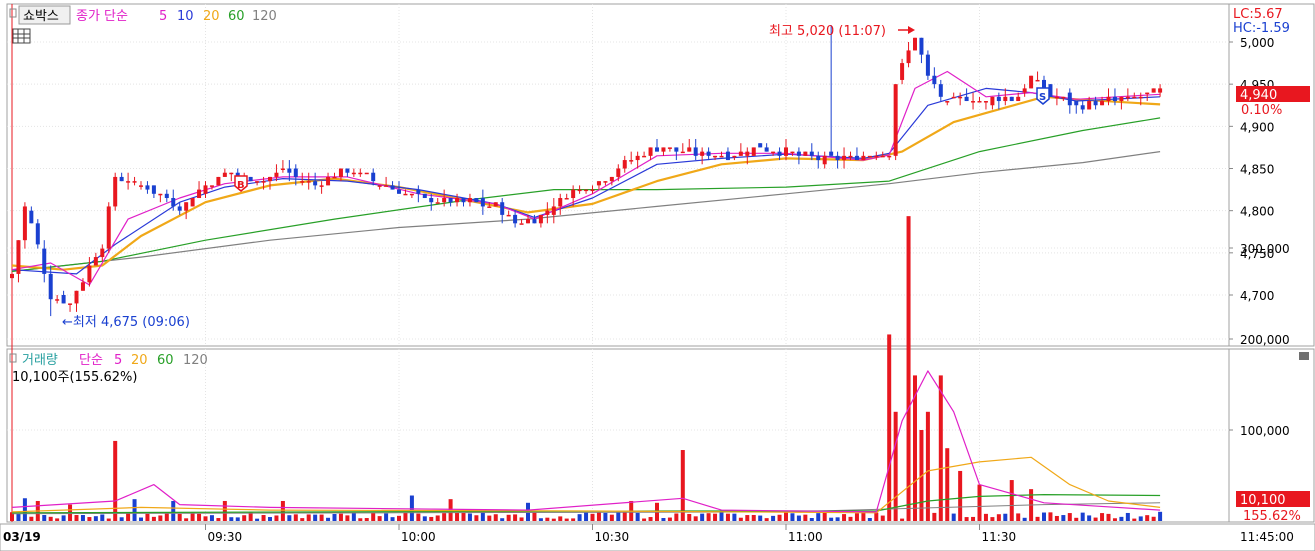 Image resolution: width=1315 pixels, height=551 pixels. I want to click on grid-table-icon, so click(21, 36).